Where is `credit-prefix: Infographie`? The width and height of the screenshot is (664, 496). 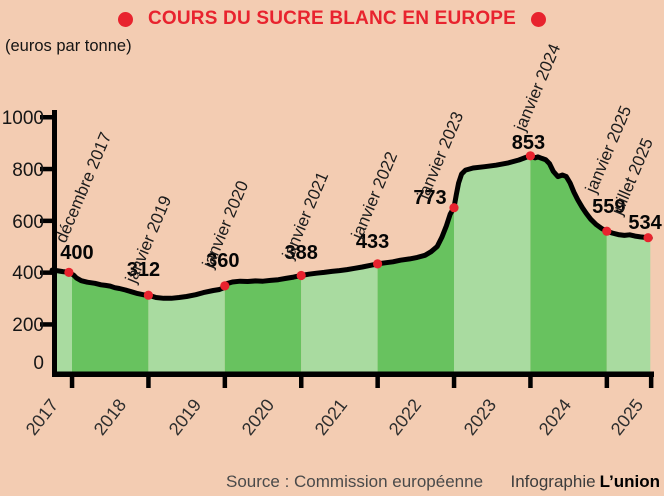 credit-prefix: Infographie is located at coordinates (553, 481).